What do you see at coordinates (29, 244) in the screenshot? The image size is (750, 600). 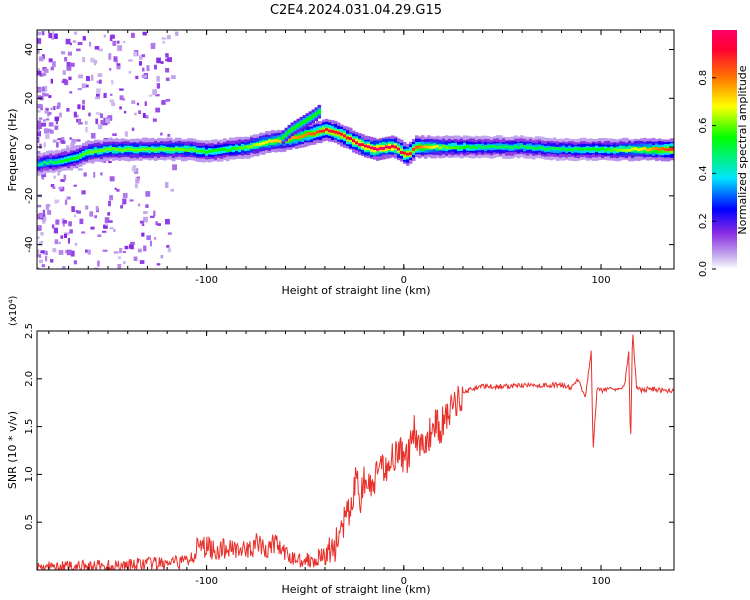 I see `y-tick-label: -40` at bounding box center [29, 244].